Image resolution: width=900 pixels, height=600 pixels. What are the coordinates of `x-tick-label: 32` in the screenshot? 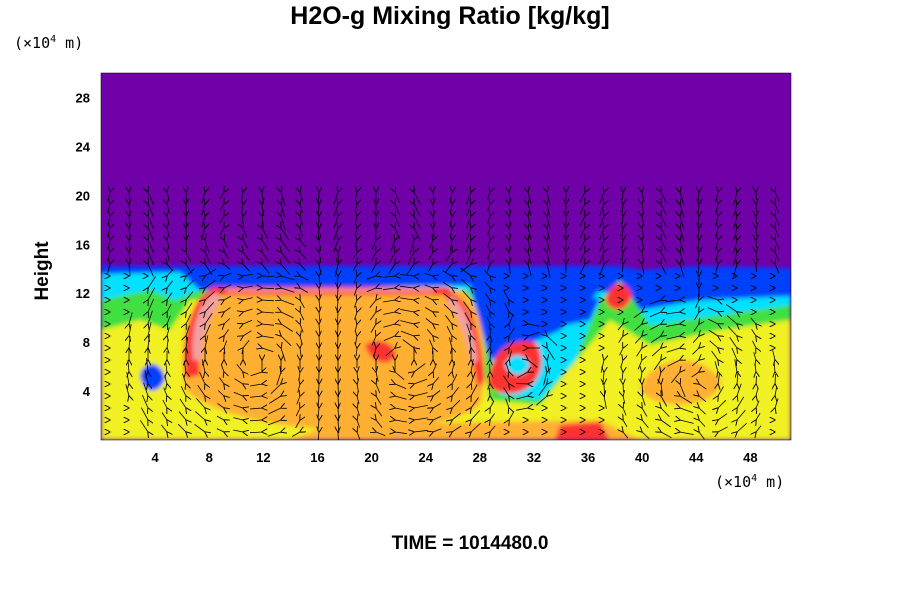 It's located at (534, 457).